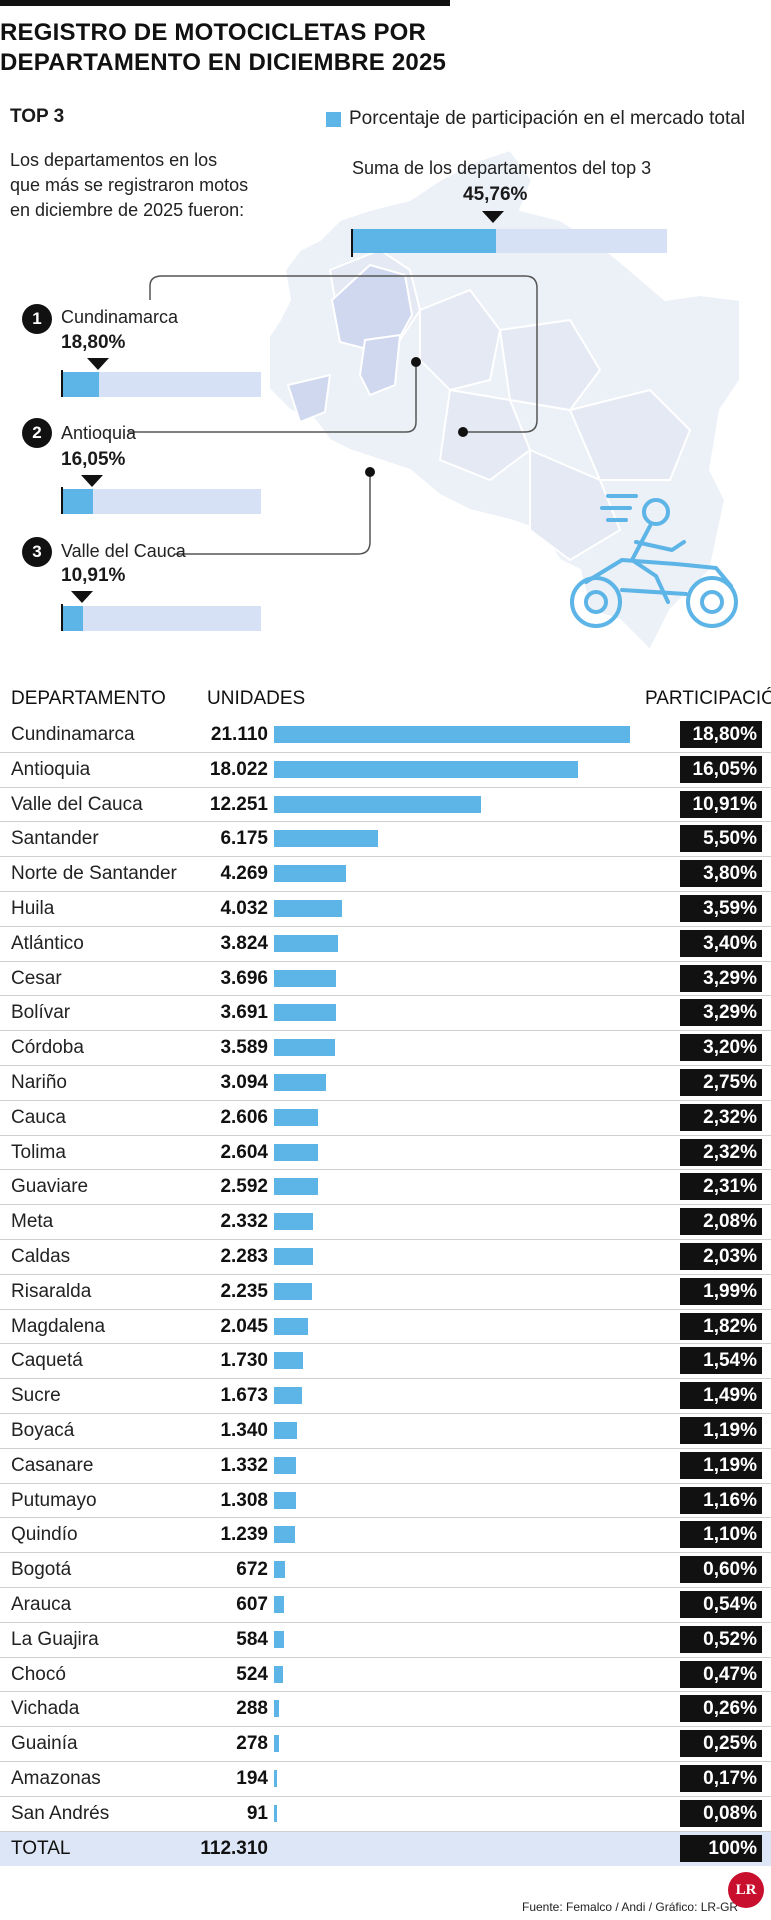  I want to click on share-badge: 3,29%, so click(721, 978).